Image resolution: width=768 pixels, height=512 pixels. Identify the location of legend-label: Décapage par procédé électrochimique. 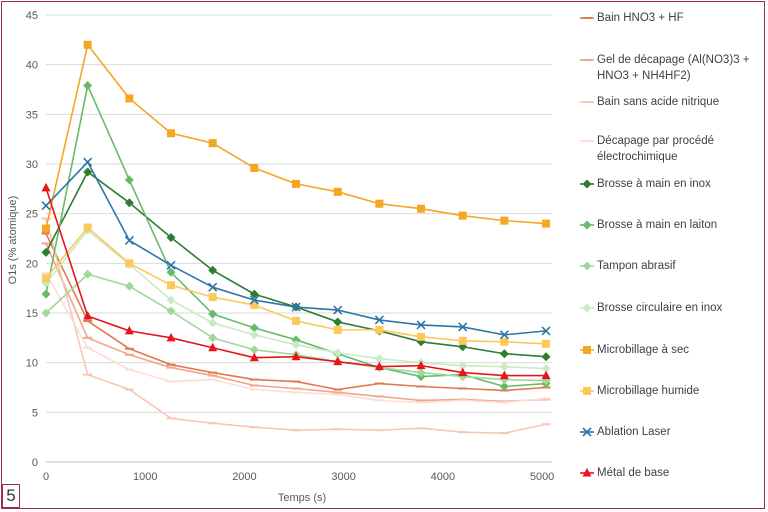
(655, 149).